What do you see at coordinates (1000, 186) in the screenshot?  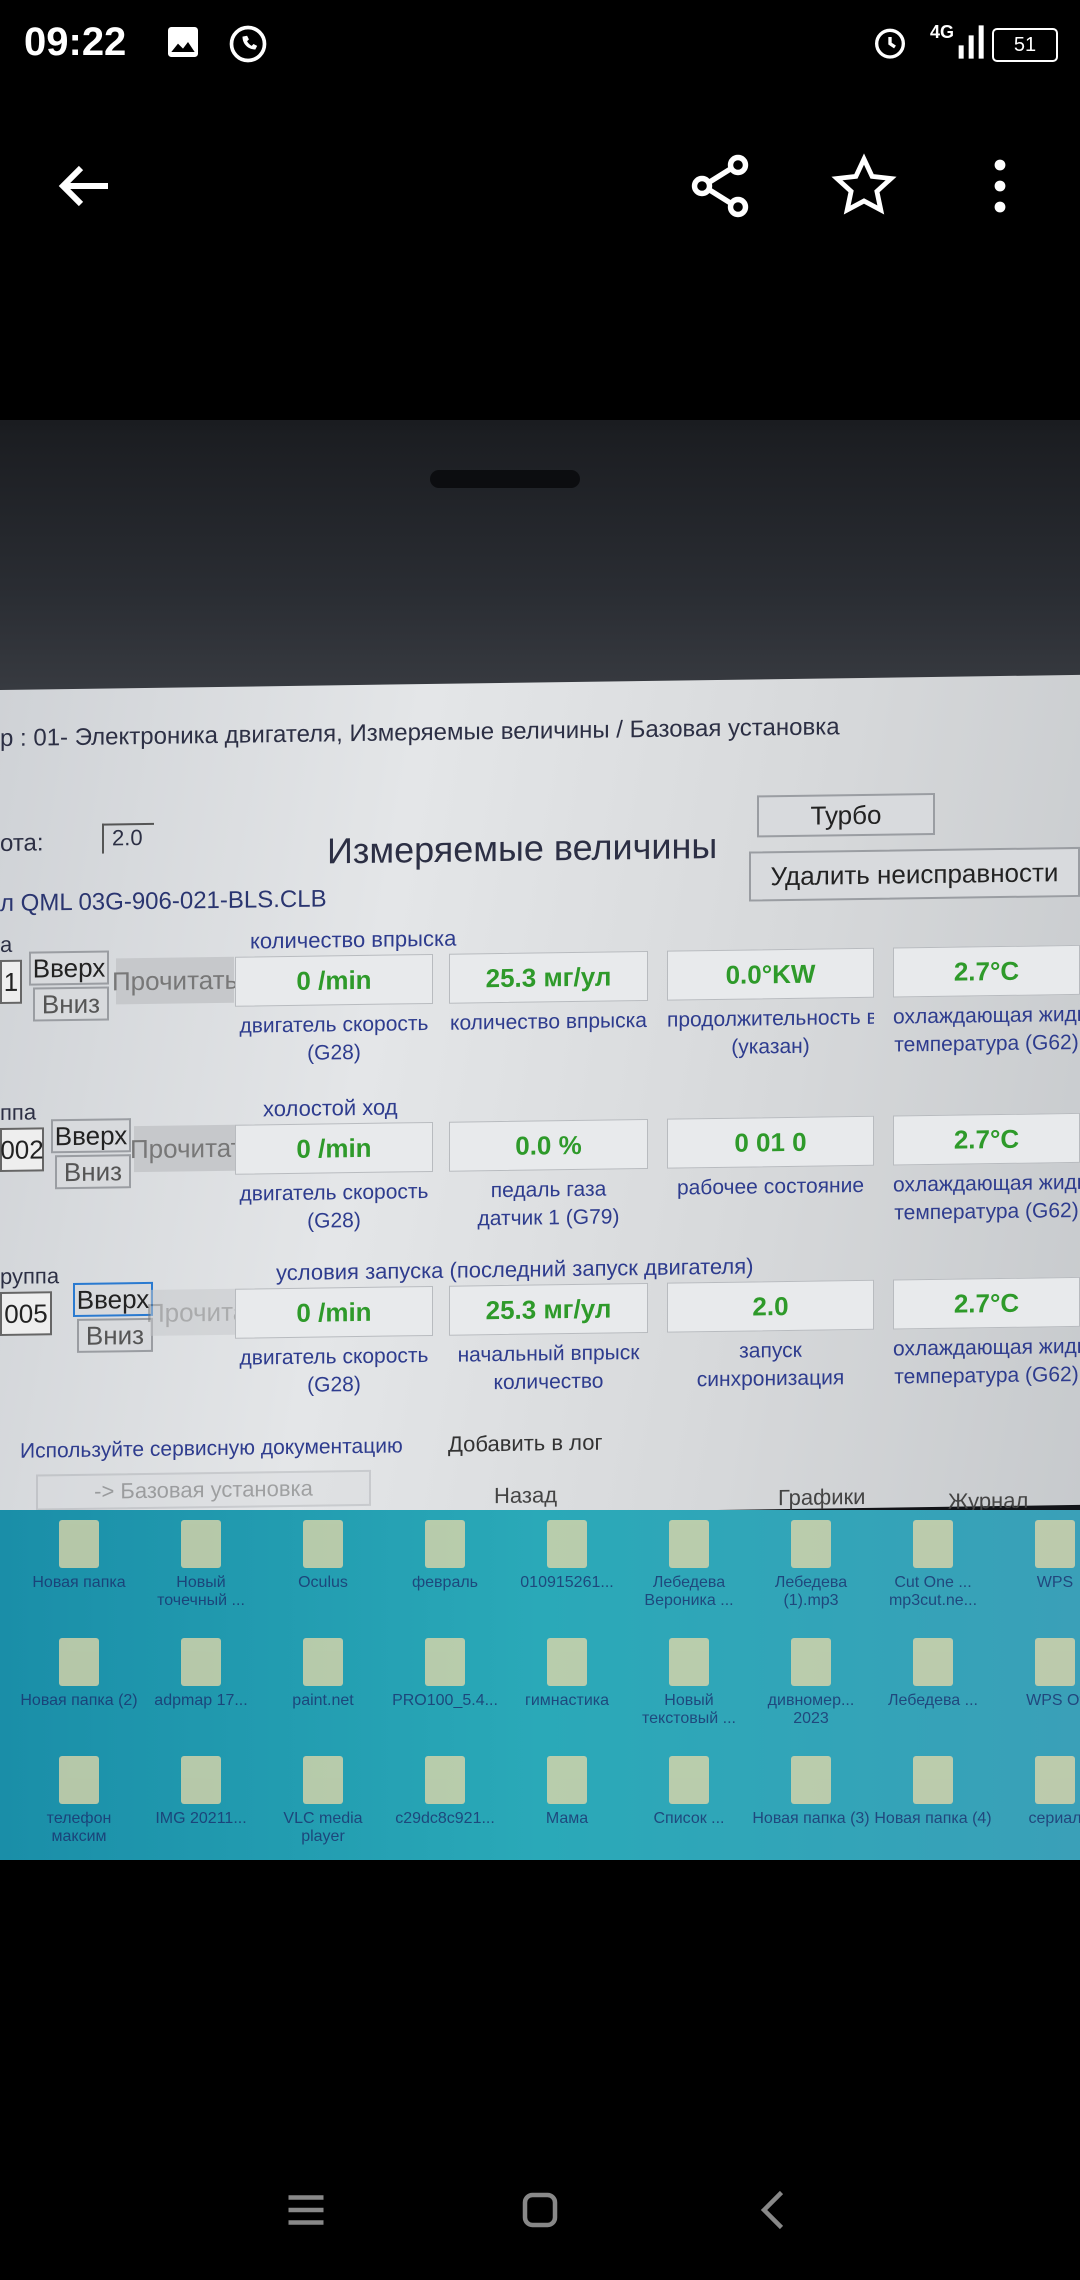 I see `more-vert-icon` at bounding box center [1000, 186].